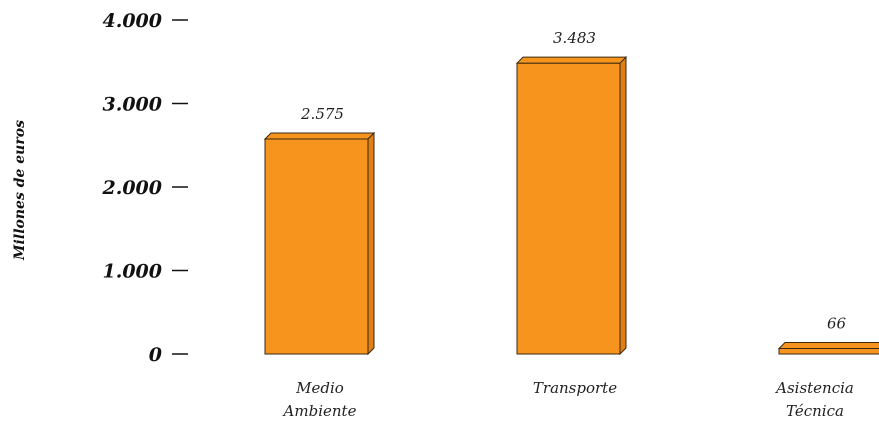 This screenshot has height=425, width=879. Describe the element at coordinates (133, 105) in the screenshot. I see `y-tick-label: 3.000` at that location.